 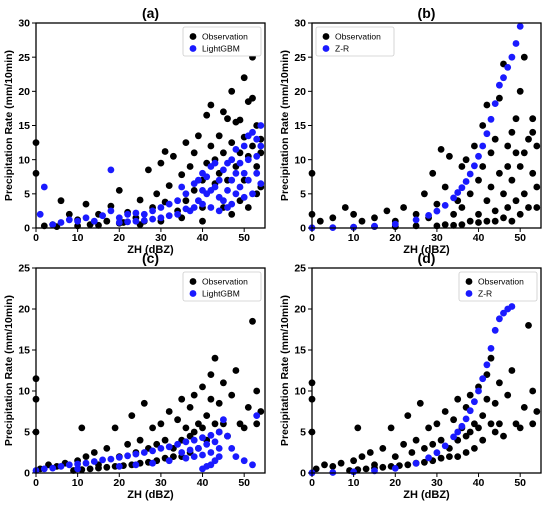 I want to click on legend-label-model: Z-R, so click(x=485, y=294).